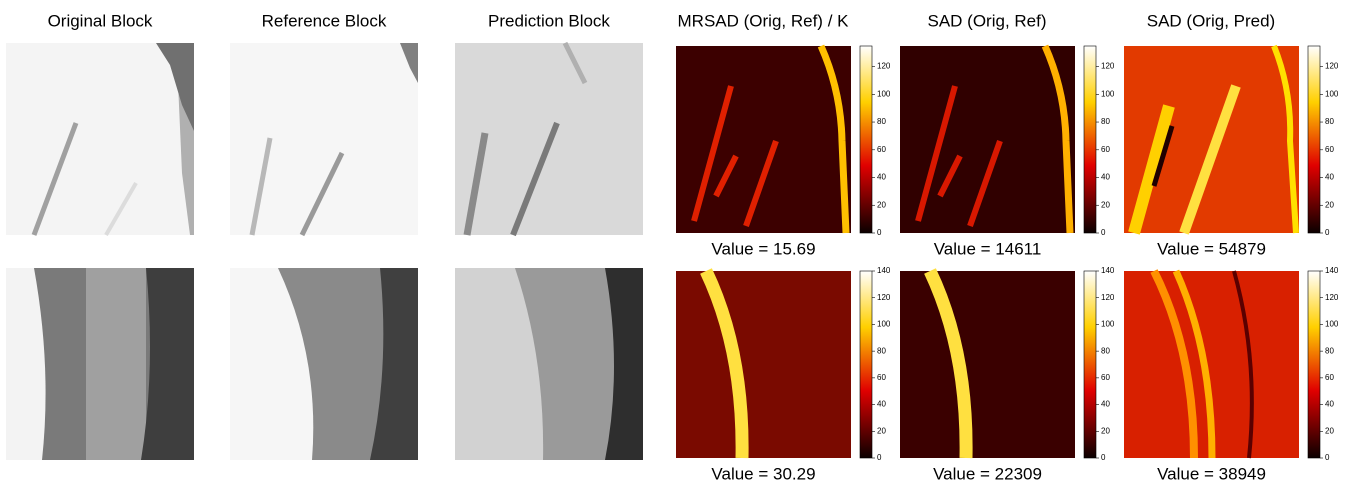  Describe the element at coordinates (1211, 473) in the screenshot. I see `value-label: Value = 38949` at that location.